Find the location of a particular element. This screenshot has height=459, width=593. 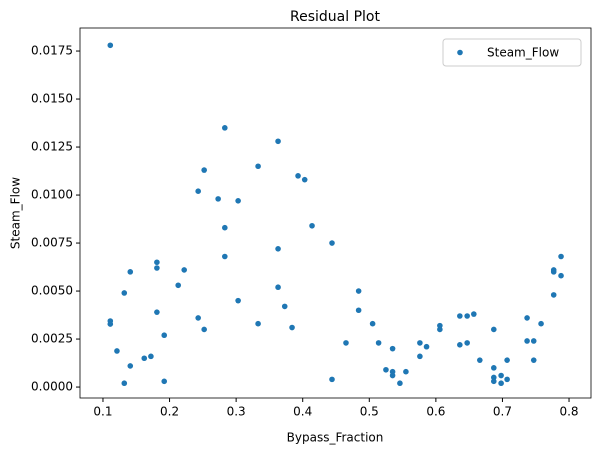

x-tick-label: 0.5 is located at coordinates (369, 412).